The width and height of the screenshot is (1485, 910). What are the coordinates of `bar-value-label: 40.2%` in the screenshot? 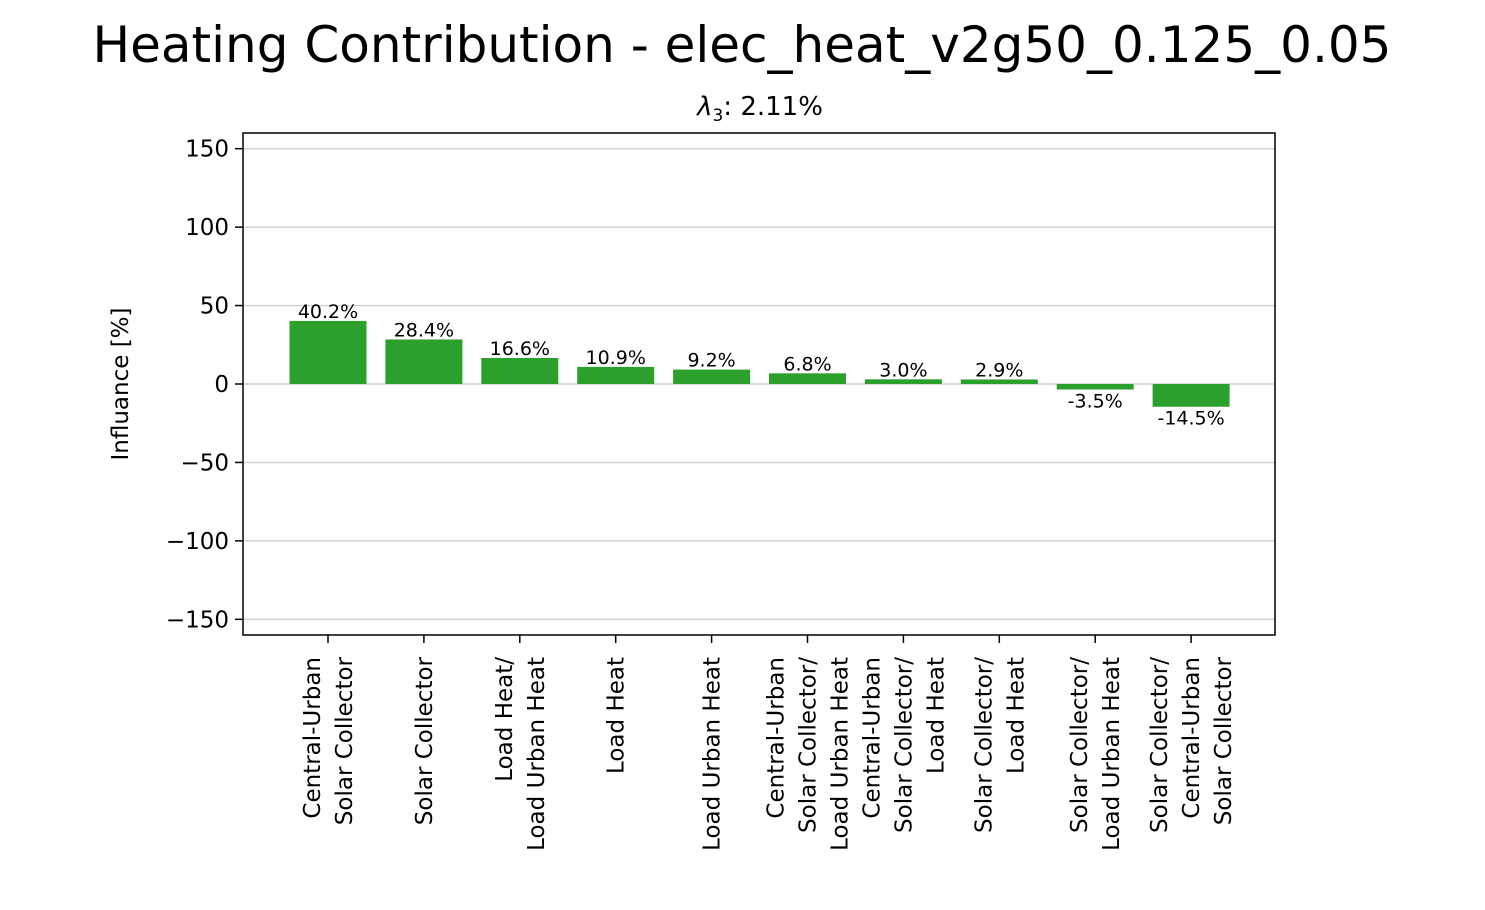 It's located at (328, 312).